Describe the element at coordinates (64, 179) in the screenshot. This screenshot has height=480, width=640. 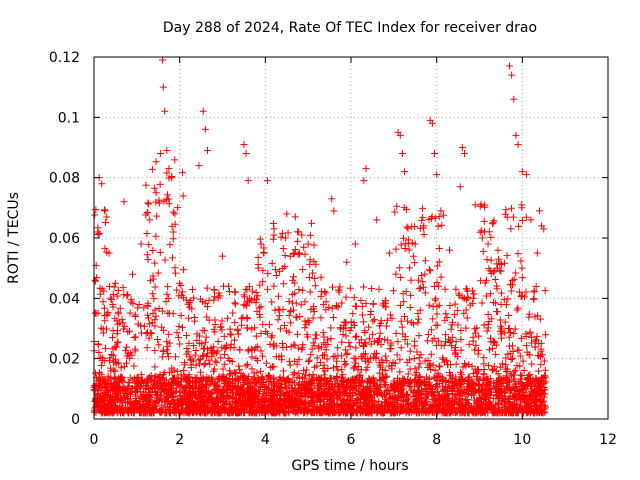
I see `y-tick-label: 0.08` at that location.